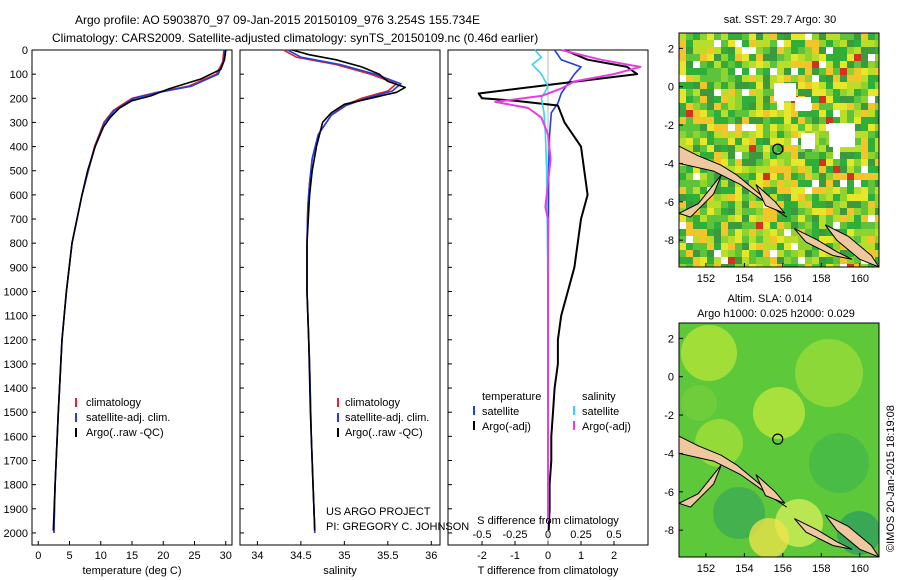 The width and height of the screenshot is (900, 580). Describe the element at coordinates (669, 531) in the screenshot. I see `map-y-tick-label: -8` at that location.